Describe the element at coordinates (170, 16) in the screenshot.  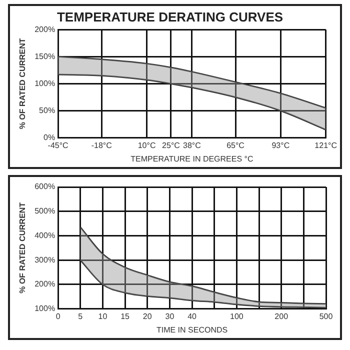
I see `chart-title: TEMPERATURE DERATING CURVES` at that location.